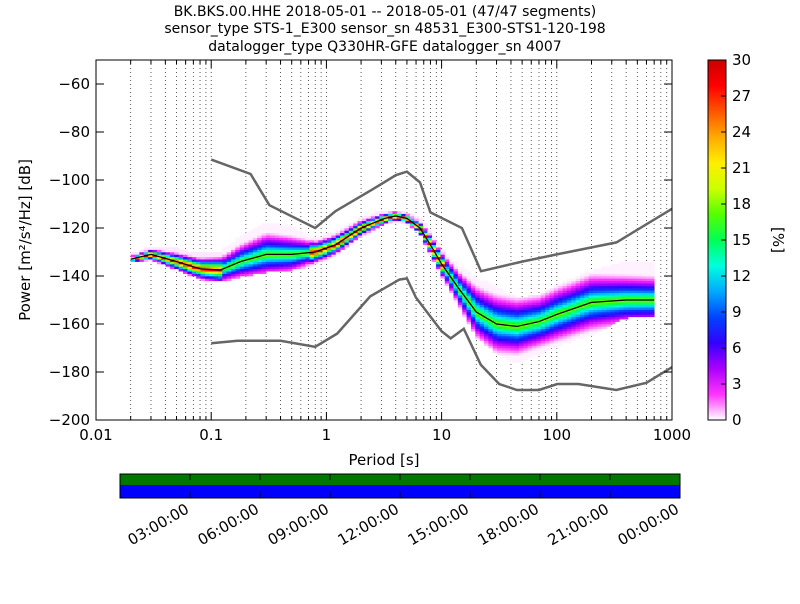 Image resolution: width=800 pixels, height=604 pixels. What do you see at coordinates (69, 228) in the screenshot?
I see `y-tick-label: −120` at bounding box center [69, 228].